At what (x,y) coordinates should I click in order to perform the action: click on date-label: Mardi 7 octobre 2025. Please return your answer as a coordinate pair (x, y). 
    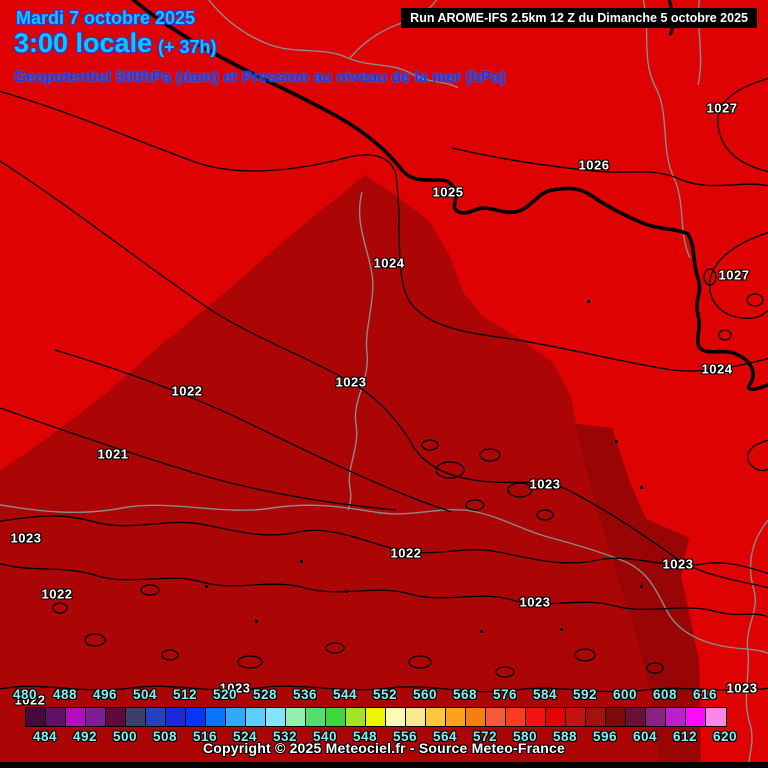
    Looking at the image, I should click on (106, 18).